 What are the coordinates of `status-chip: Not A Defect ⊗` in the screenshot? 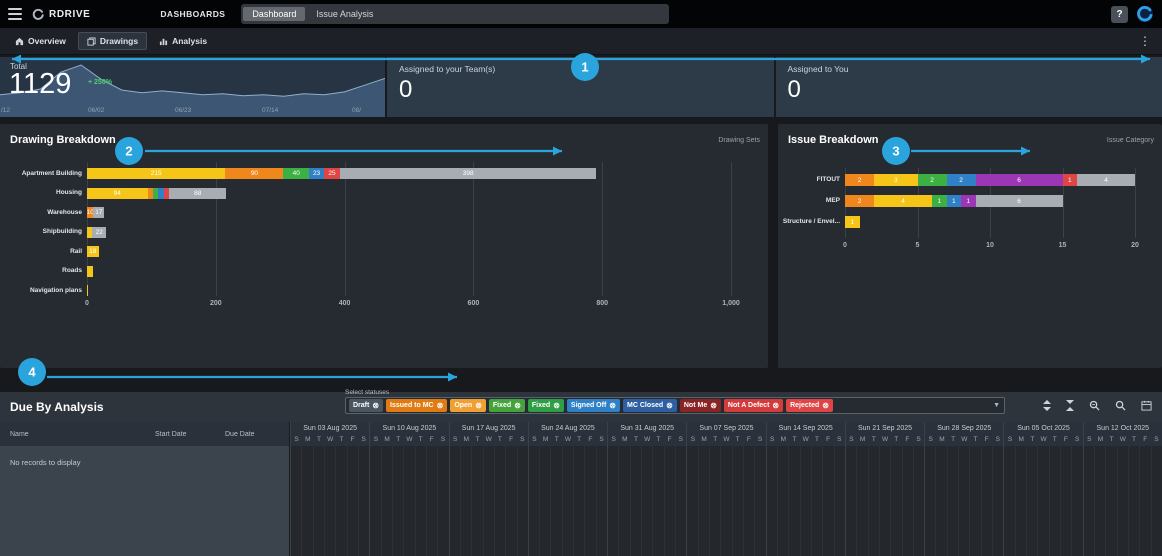 It's located at (753, 405).